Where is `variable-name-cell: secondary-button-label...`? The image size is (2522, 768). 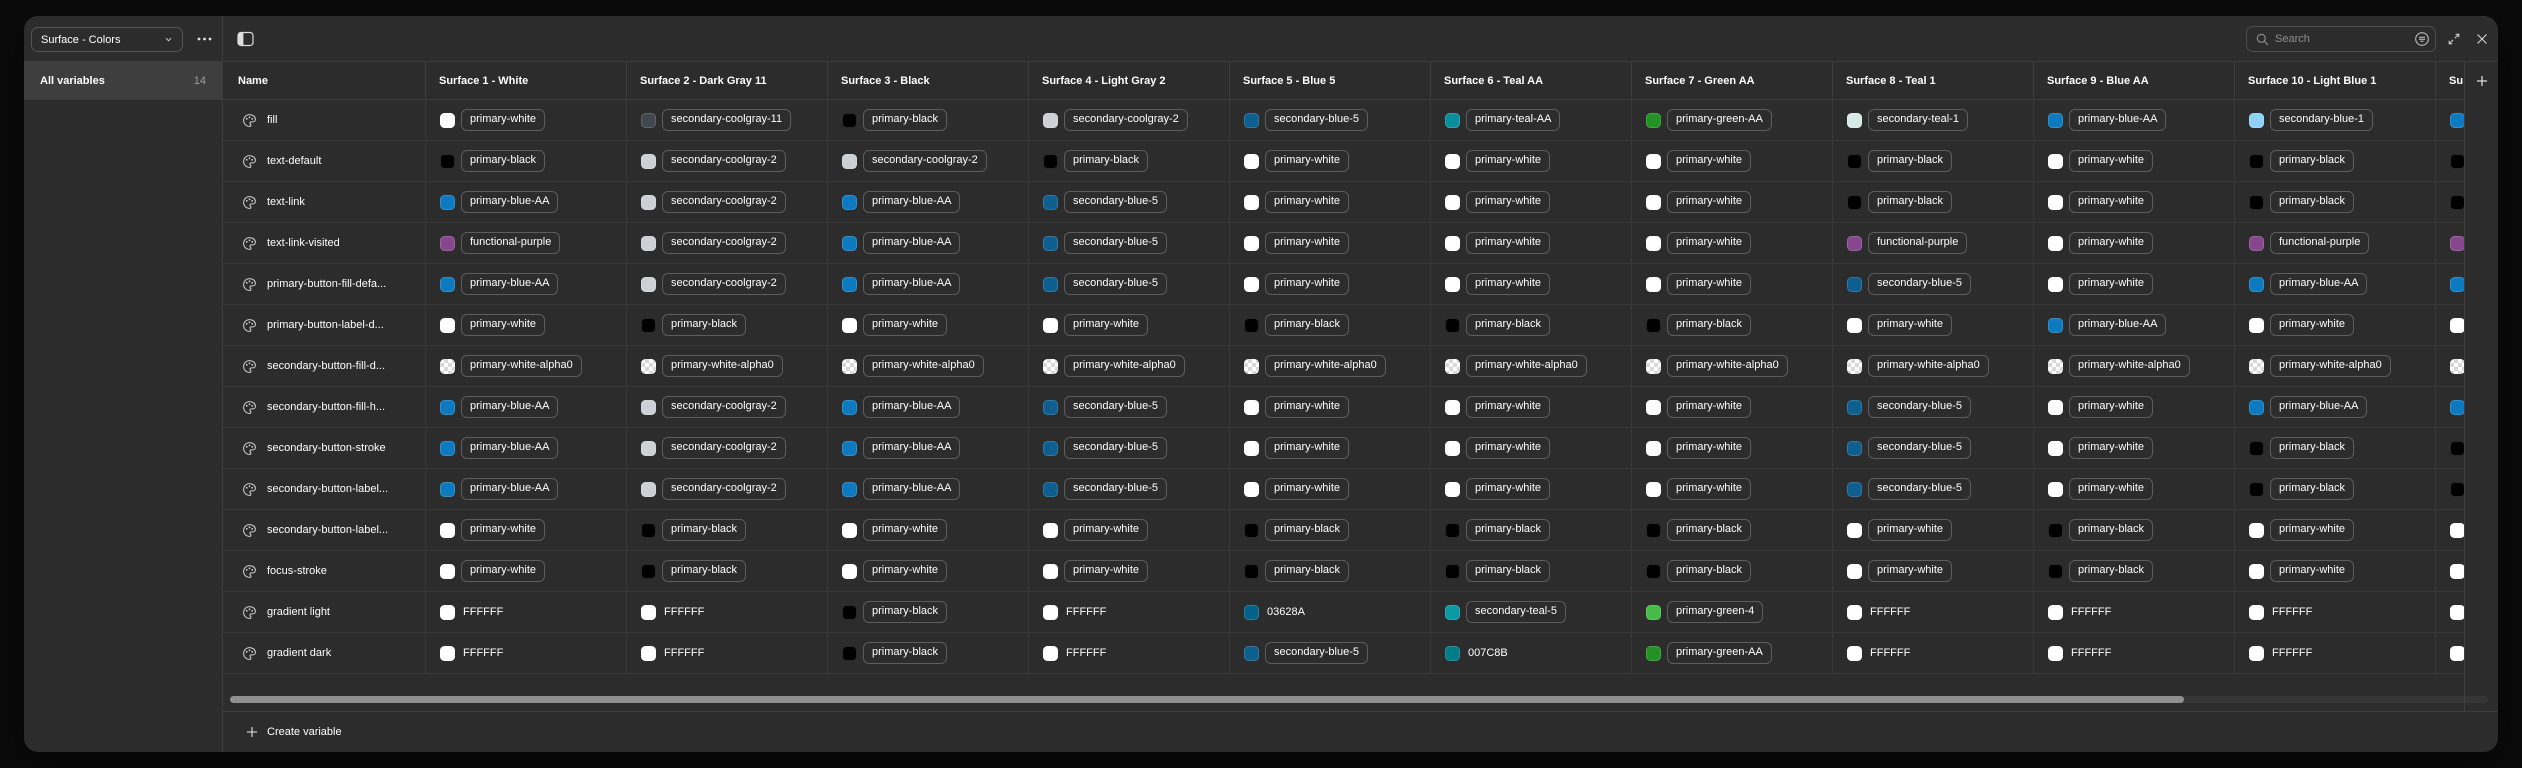 variable-name-cell: secondary-button-label... is located at coordinates (323, 530).